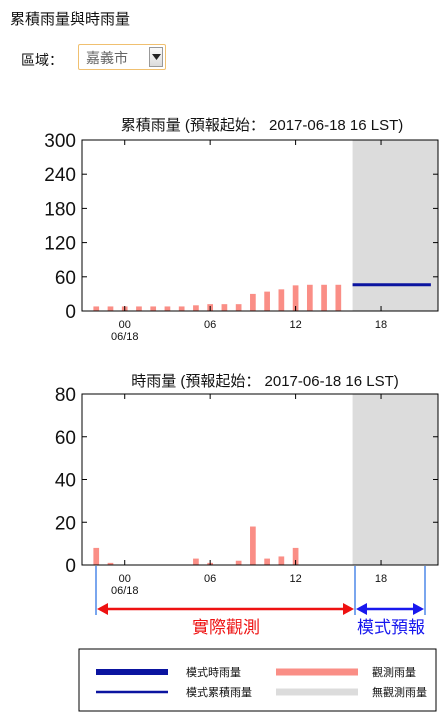  I want to click on y-tick-label: 120, so click(60, 244).